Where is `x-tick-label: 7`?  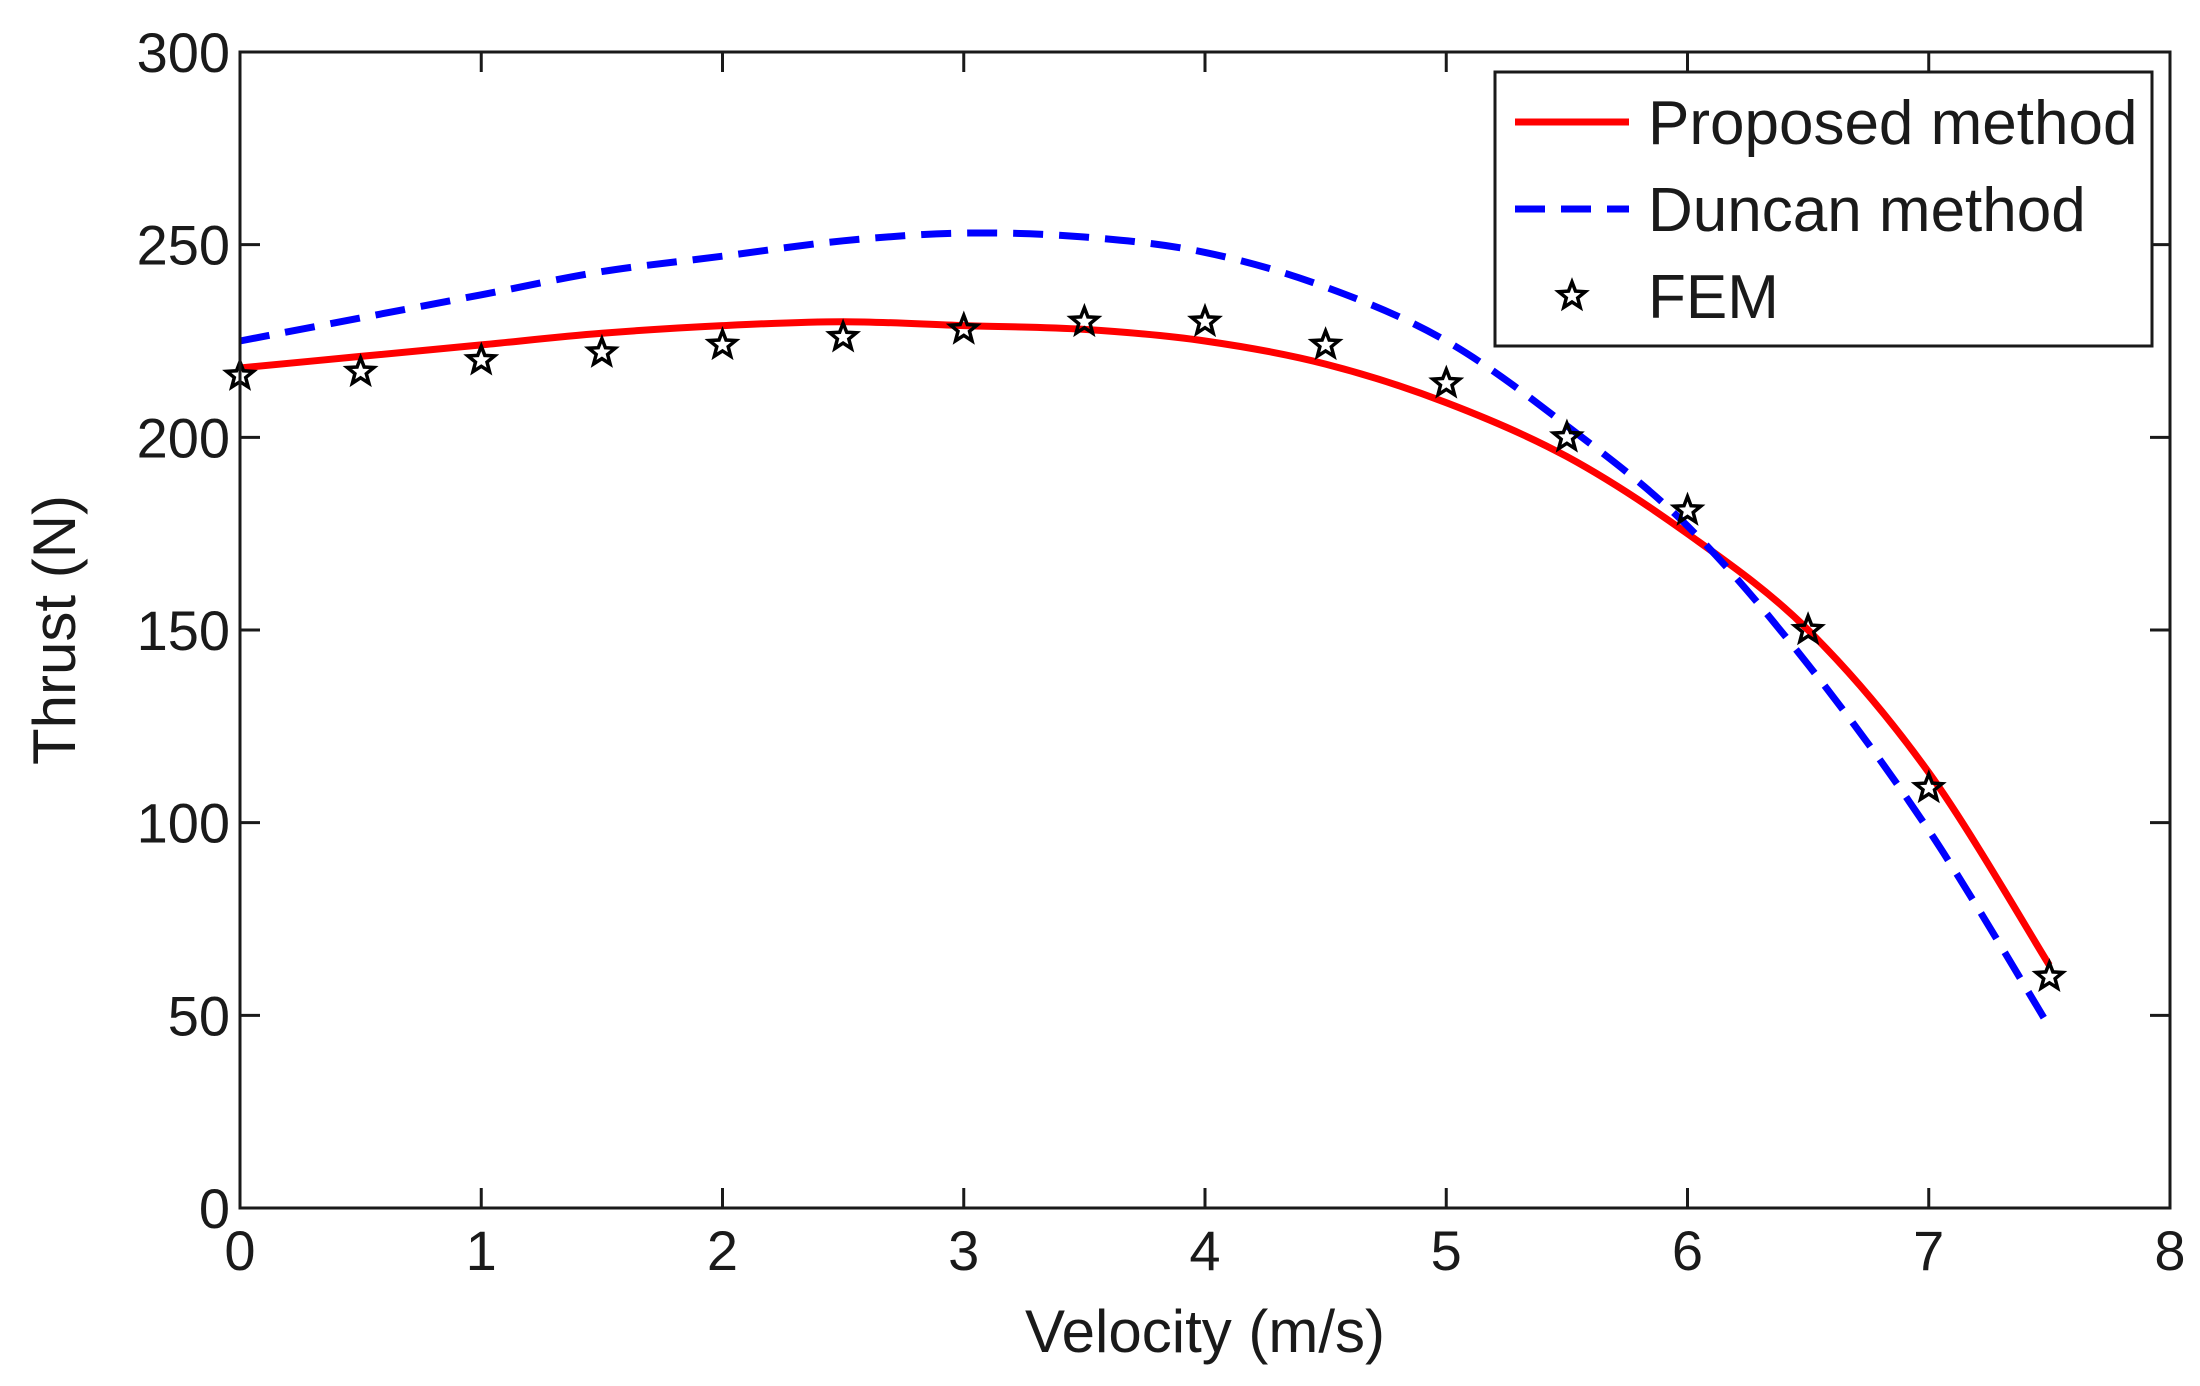
x-tick-label: 7 is located at coordinates (1928, 1250).